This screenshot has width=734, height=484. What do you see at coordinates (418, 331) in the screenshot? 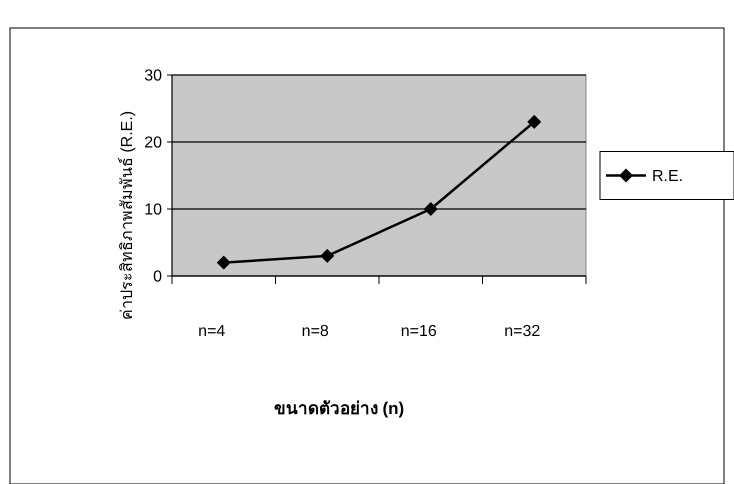
I see `x-tick-label: n=16` at bounding box center [418, 331].